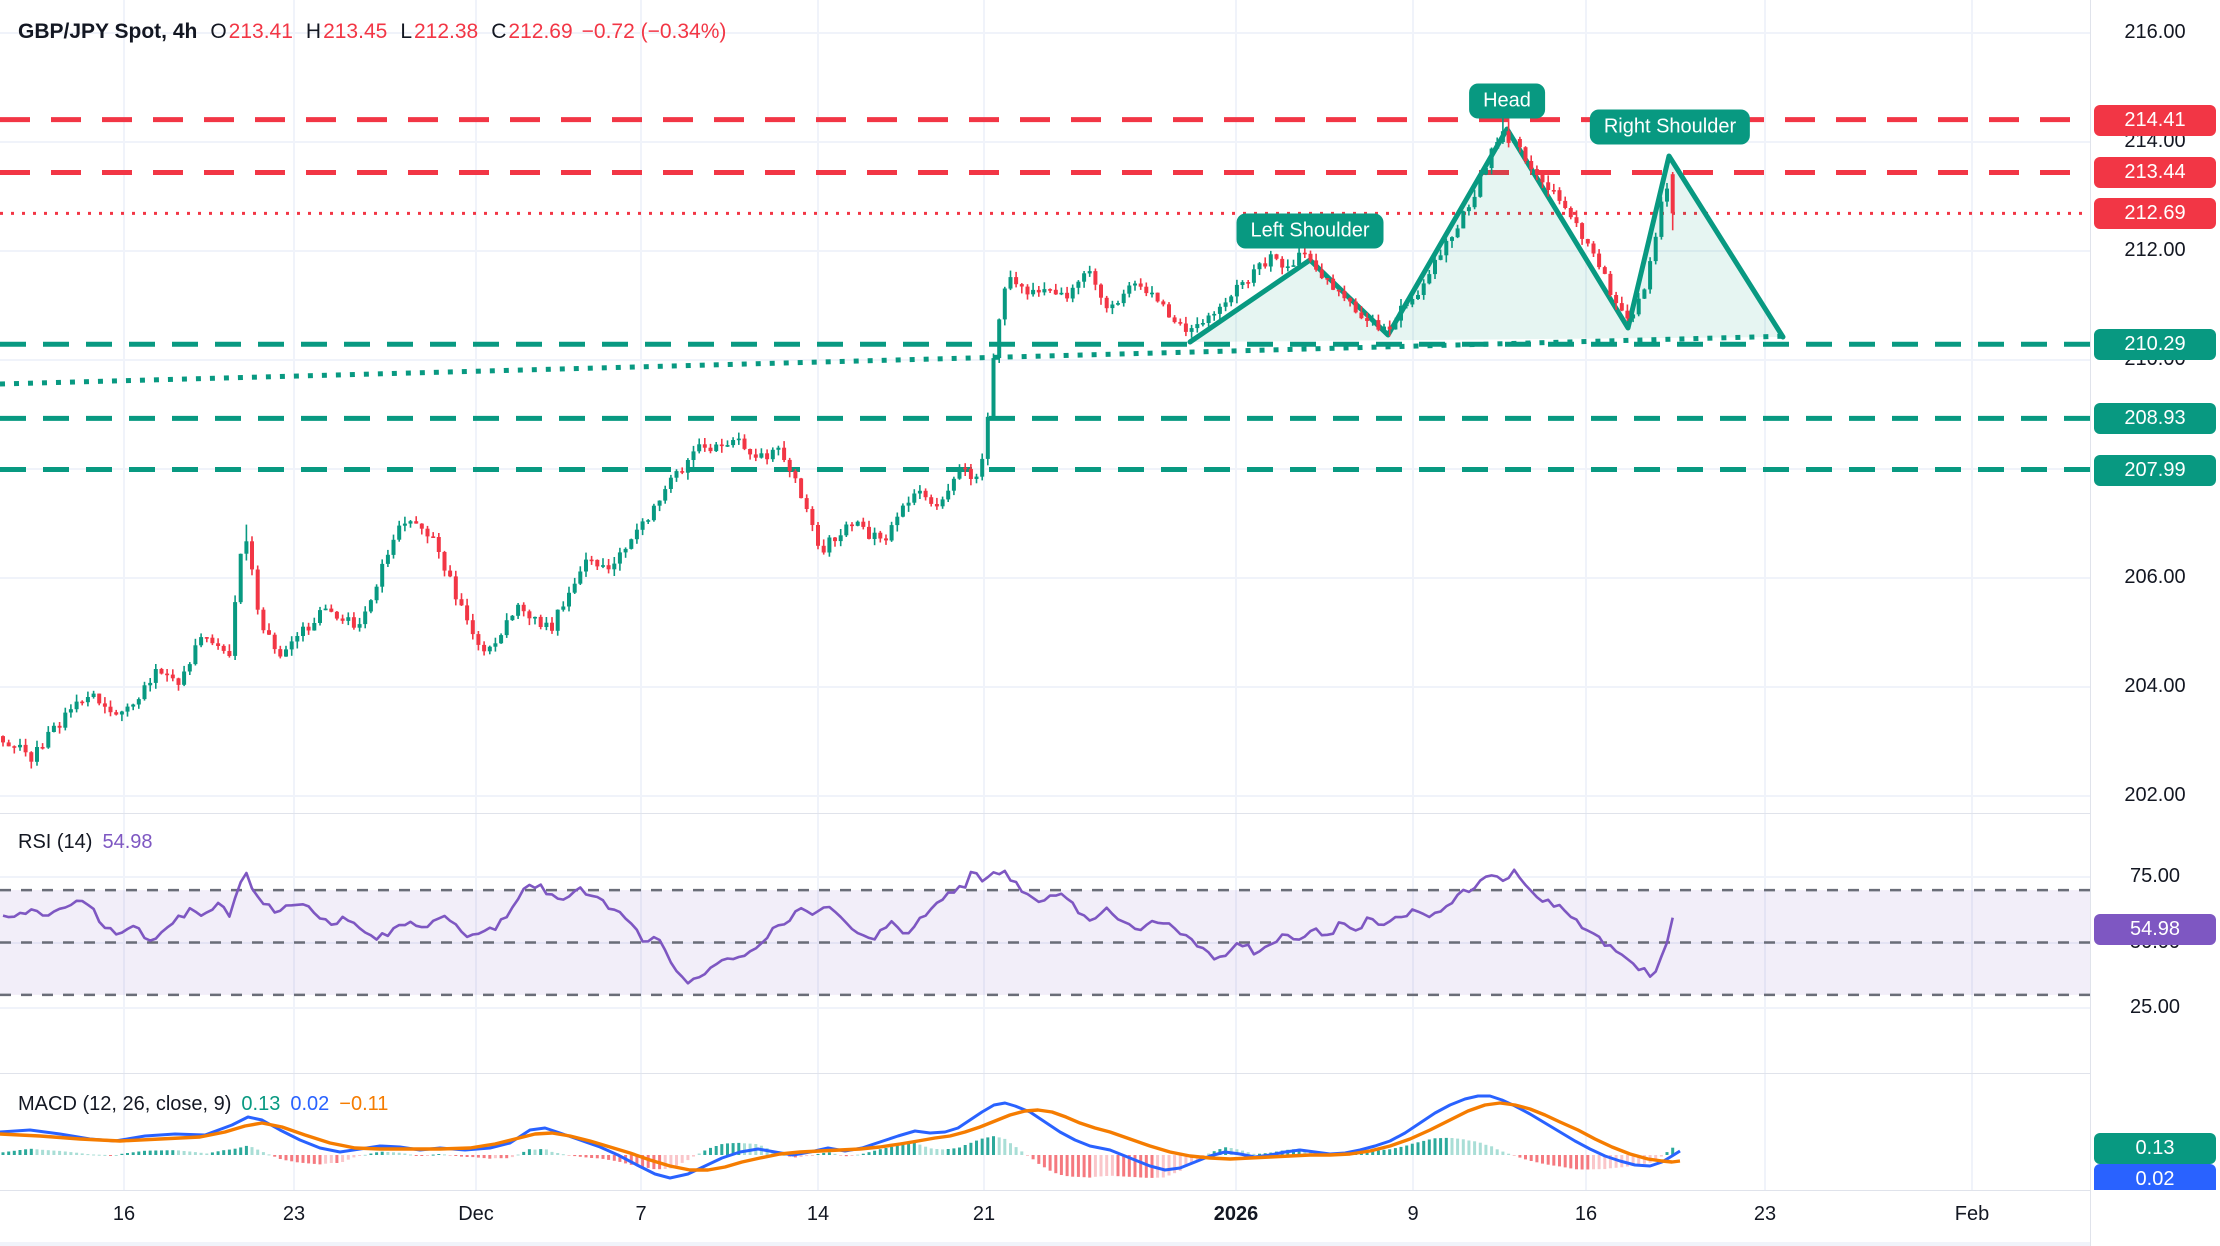  I want to click on low-value: 212.38, so click(446, 31).